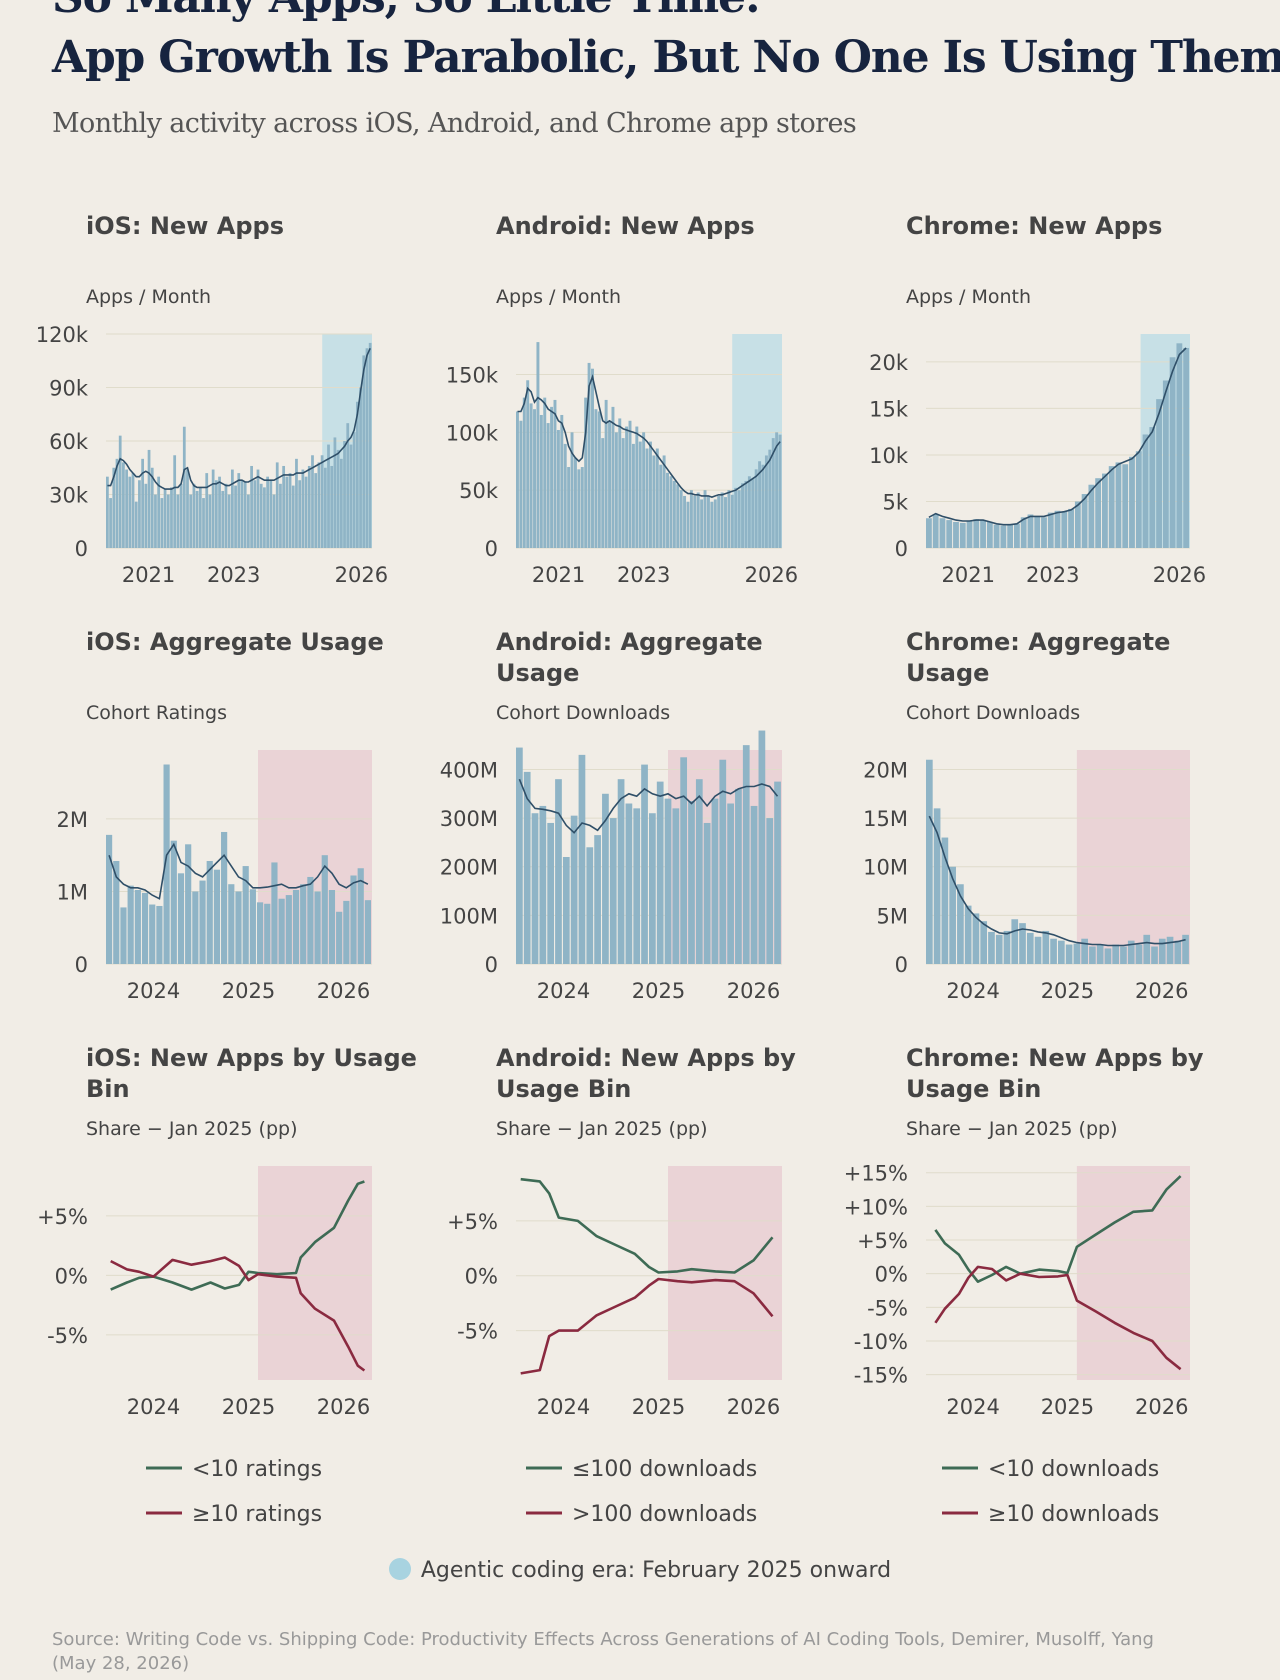  Describe the element at coordinates (257, 1469) in the screenshot. I see `legend-label: <10 ratings` at that location.